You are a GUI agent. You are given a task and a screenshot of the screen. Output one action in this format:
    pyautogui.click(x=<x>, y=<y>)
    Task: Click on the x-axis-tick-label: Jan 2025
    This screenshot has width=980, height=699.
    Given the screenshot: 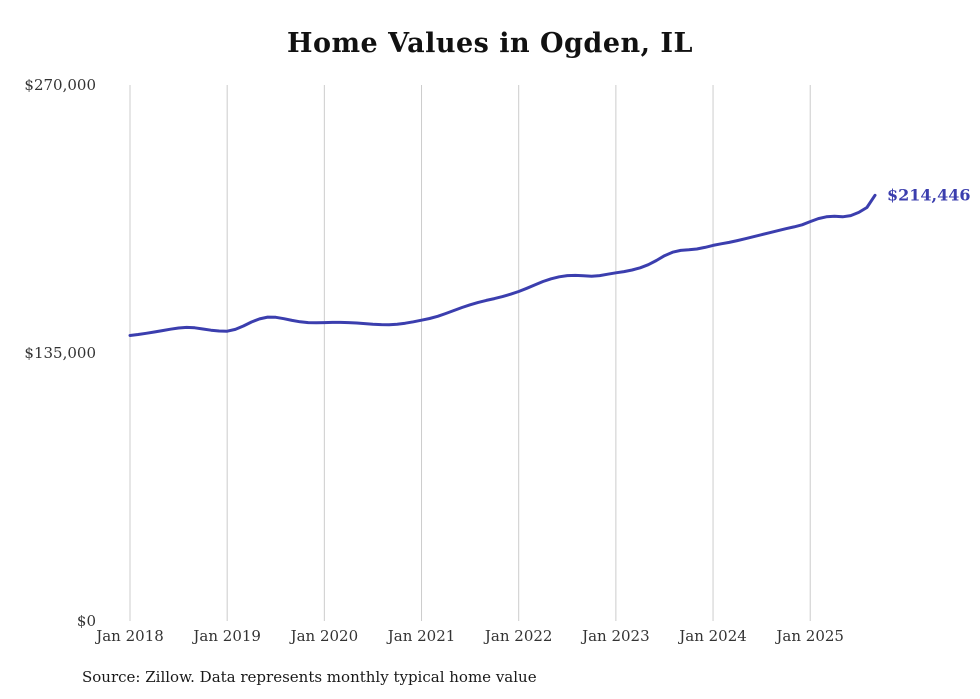 What is the action you would take?
    pyautogui.click(x=809, y=636)
    